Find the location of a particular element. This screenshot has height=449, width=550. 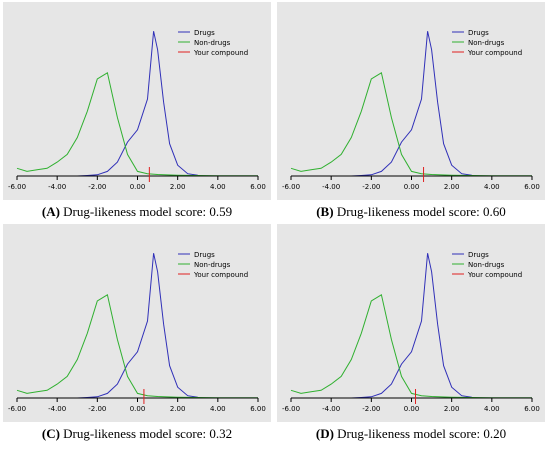

caption-c: (C) Drug-likeness model score: 0.32 is located at coordinates (137, 434).